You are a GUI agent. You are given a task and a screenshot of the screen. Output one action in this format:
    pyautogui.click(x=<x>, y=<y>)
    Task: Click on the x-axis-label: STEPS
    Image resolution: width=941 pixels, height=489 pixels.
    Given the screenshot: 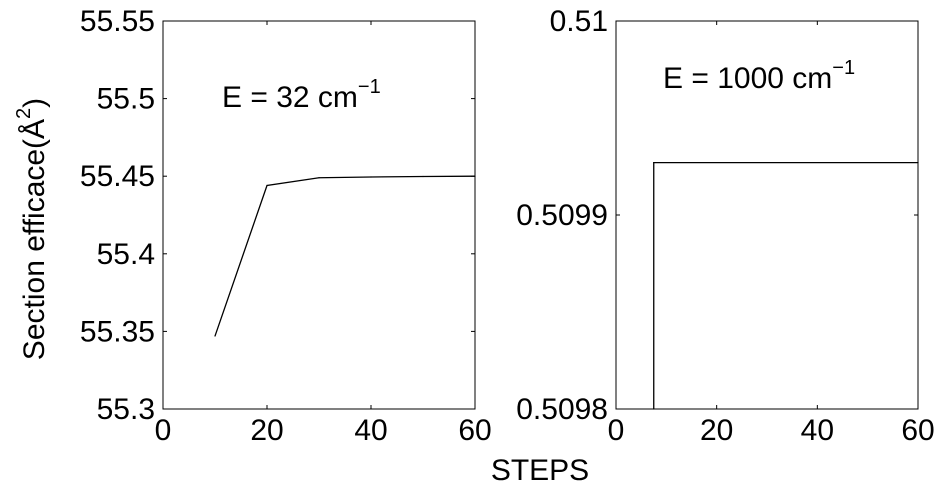 What is the action you would take?
    pyautogui.click(x=540, y=470)
    